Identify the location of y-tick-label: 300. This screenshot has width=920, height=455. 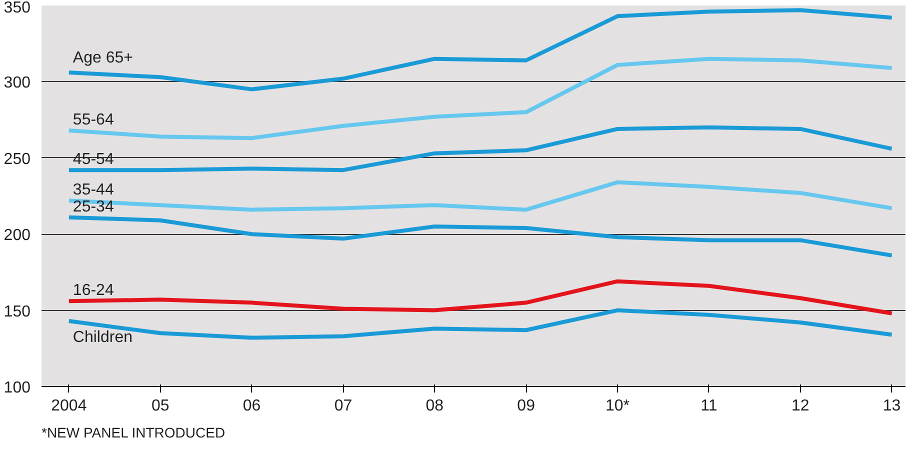
(17, 83).